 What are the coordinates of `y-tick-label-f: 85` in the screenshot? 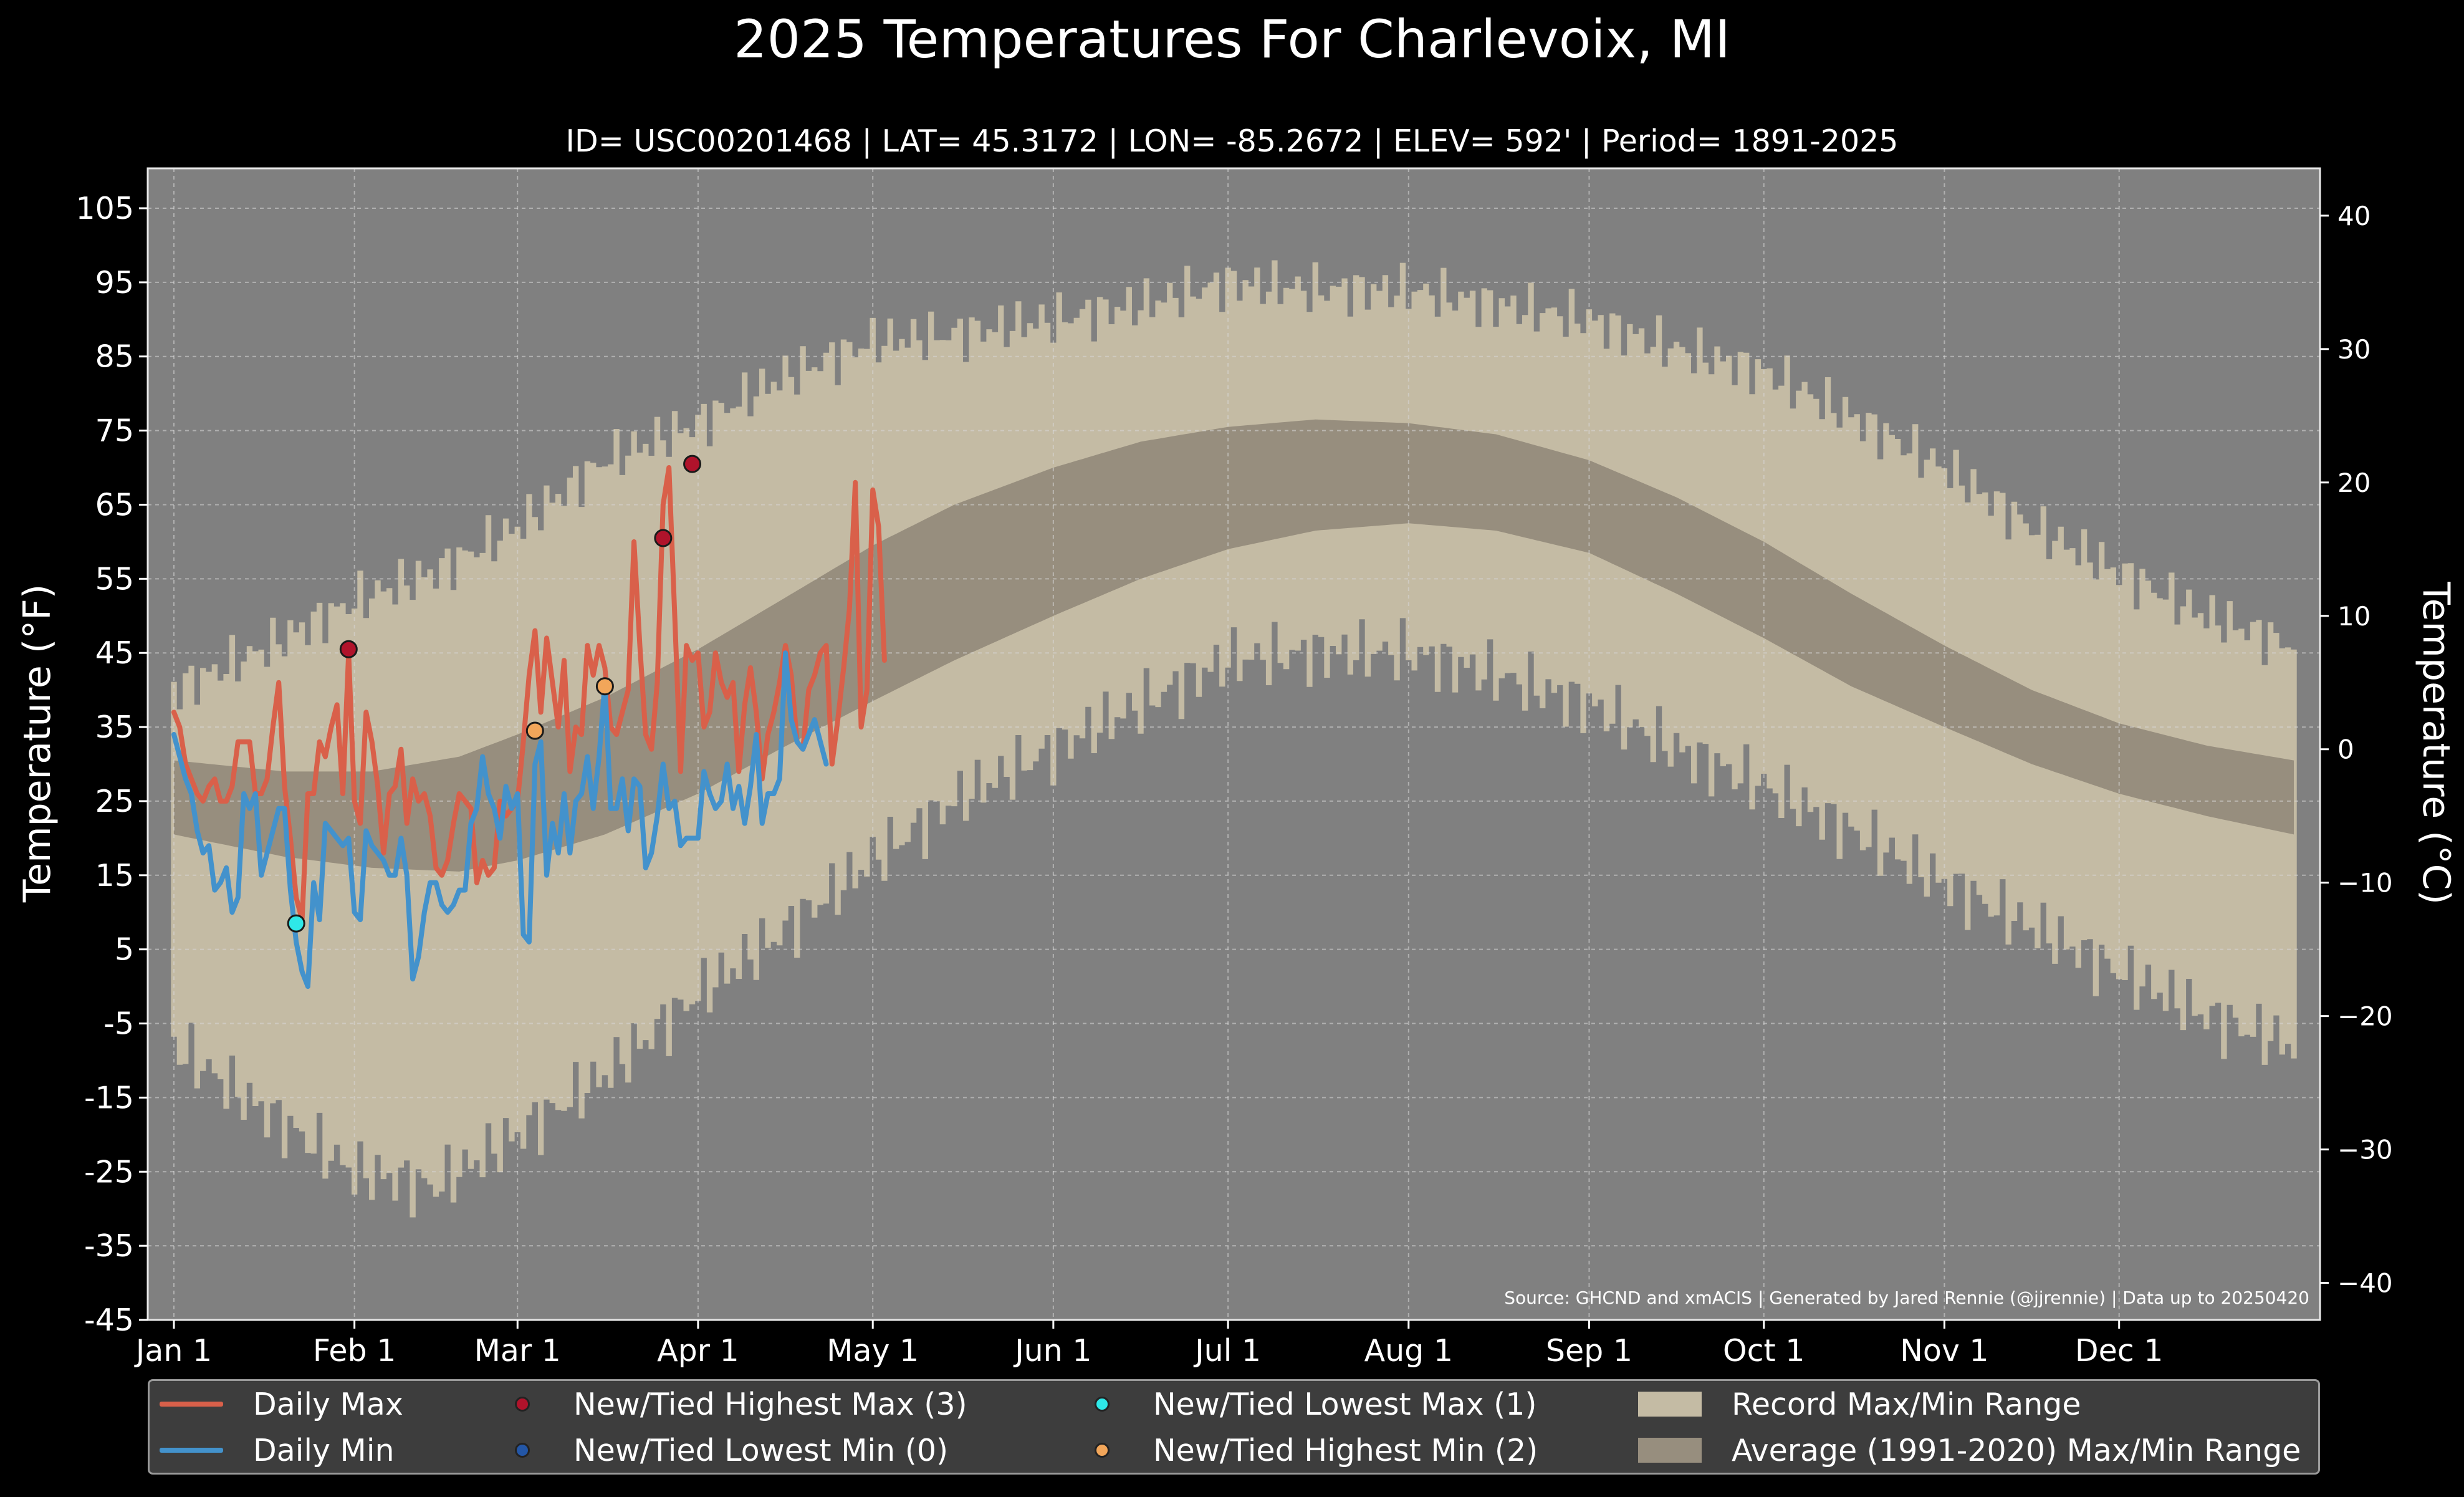 It's located at (114, 357).